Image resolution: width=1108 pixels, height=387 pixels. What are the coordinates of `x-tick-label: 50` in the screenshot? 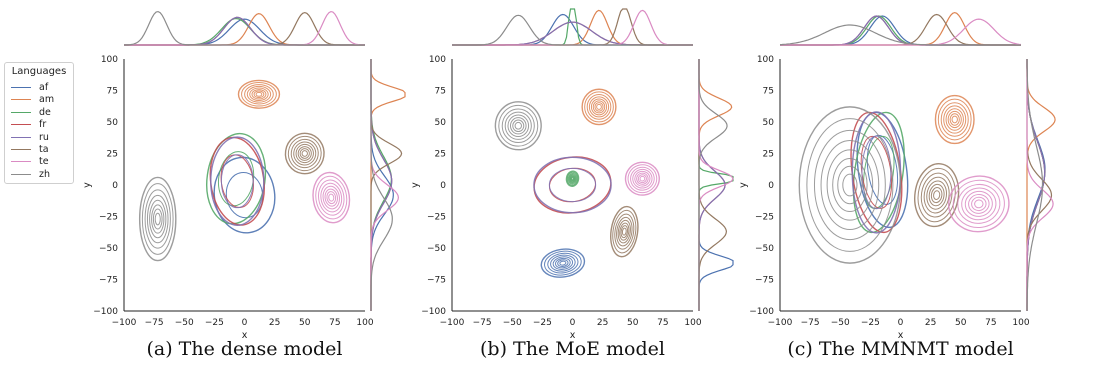 It's located at (961, 323).